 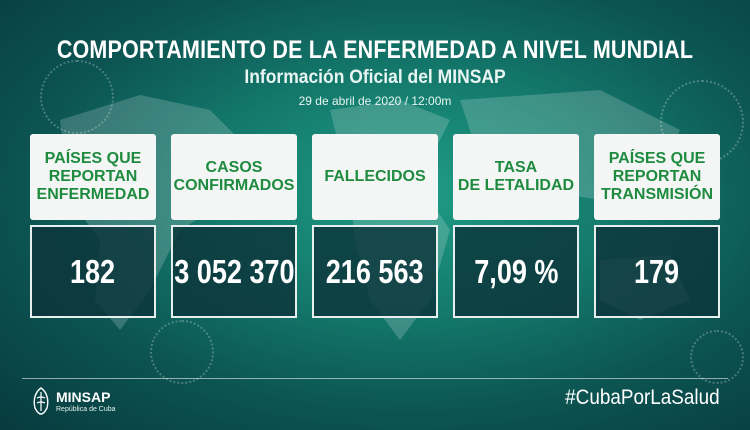 I want to click on stat-card-countries-disease: PAÍSES QUE REPORTAN ENFERMEDAD 182, so click(x=93, y=226).